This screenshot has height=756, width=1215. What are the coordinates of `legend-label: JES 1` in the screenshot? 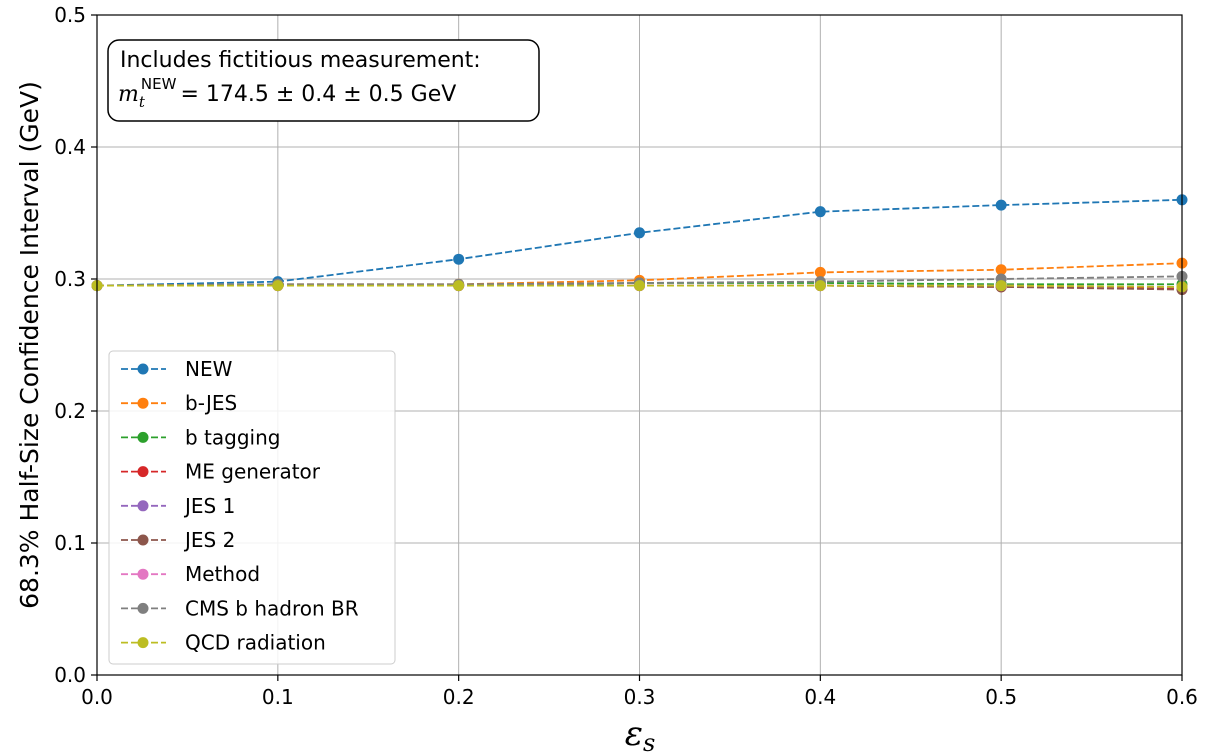 It's located at (209, 506).